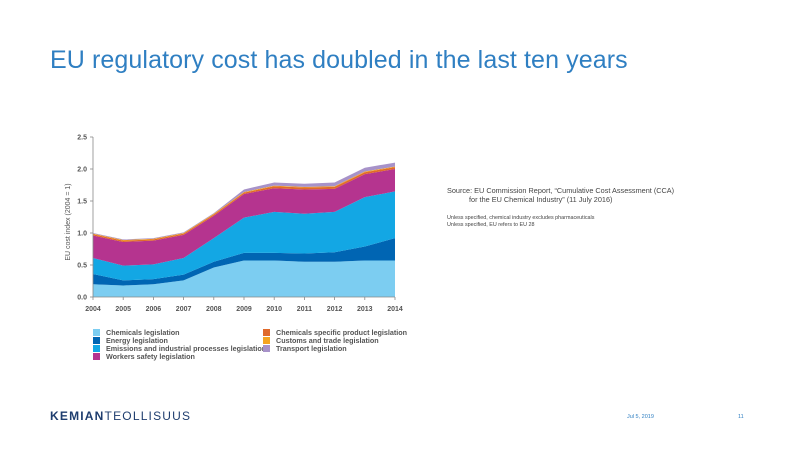 The image size is (800, 450). What do you see at coordinates (741, 417) in the screenshot?
I see `page-number: 11` at bounding box center [741, 417].